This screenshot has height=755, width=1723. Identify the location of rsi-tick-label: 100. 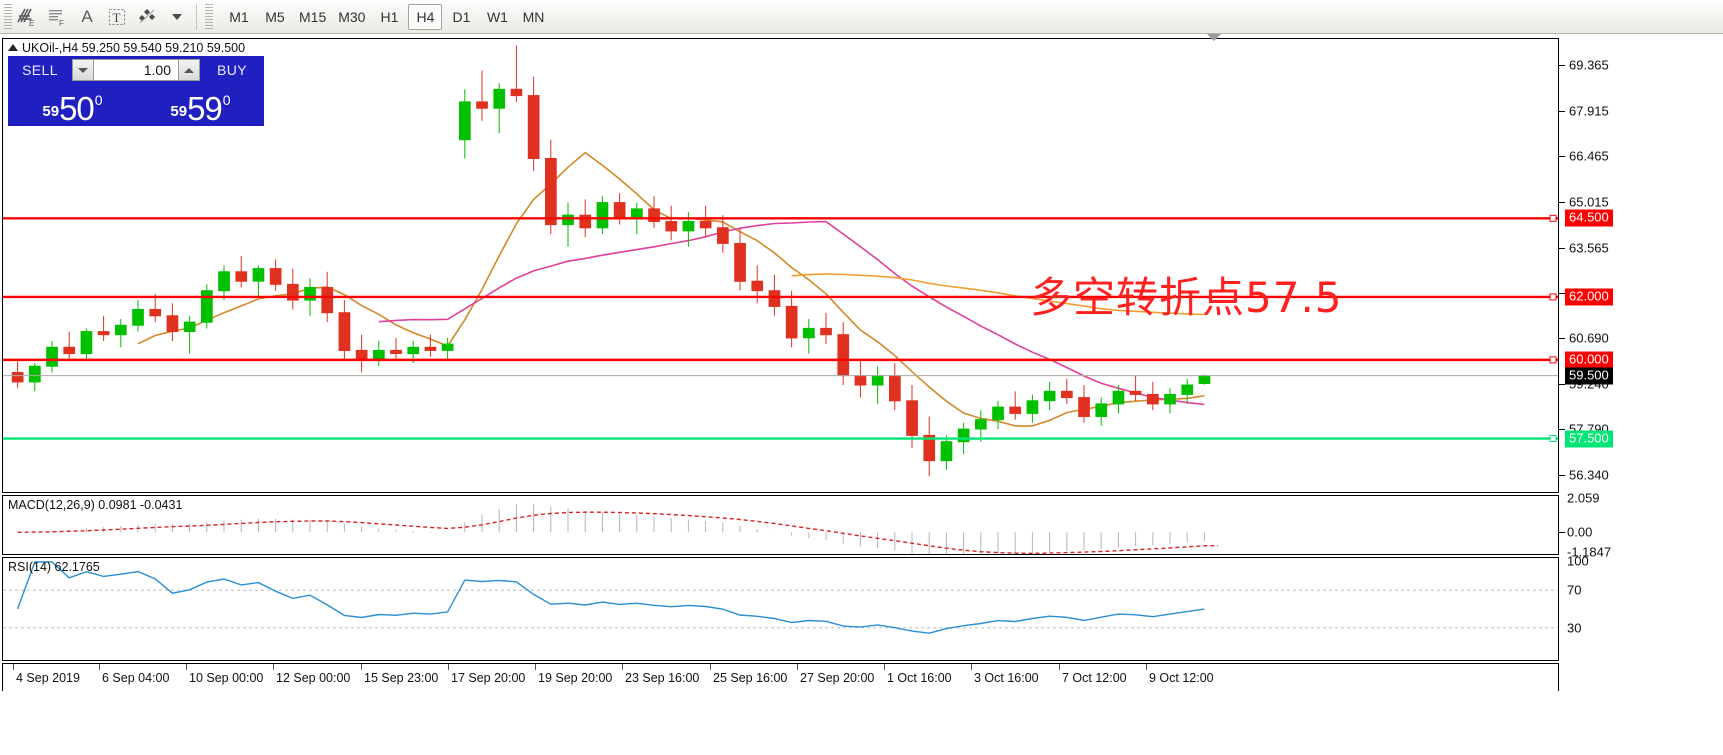
(1578, 561).